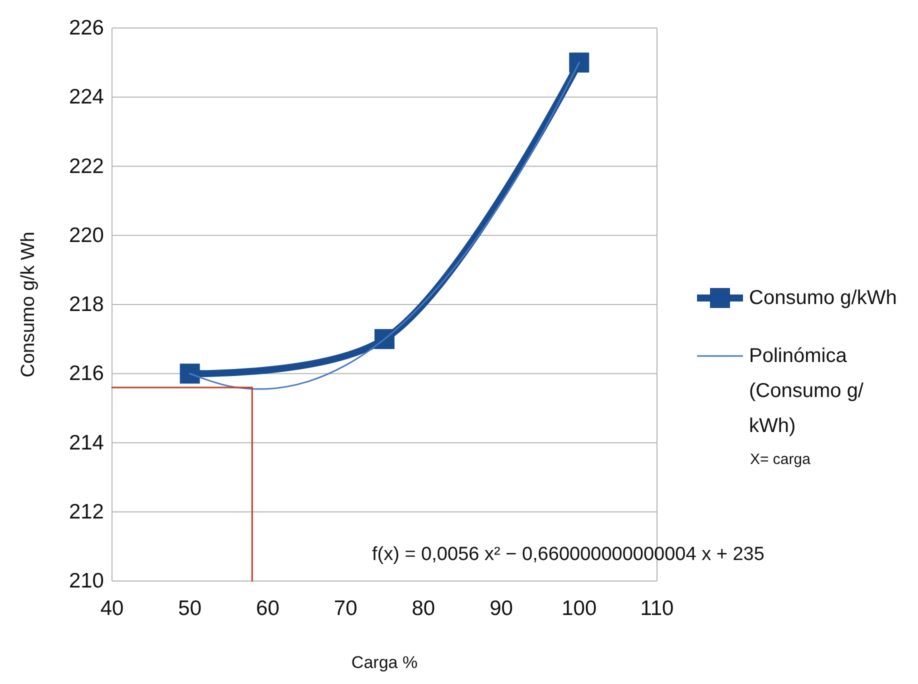 The height and width of the screenshot is (684, 918). I want to click on y-tick-label: 210, so click(86, 581).